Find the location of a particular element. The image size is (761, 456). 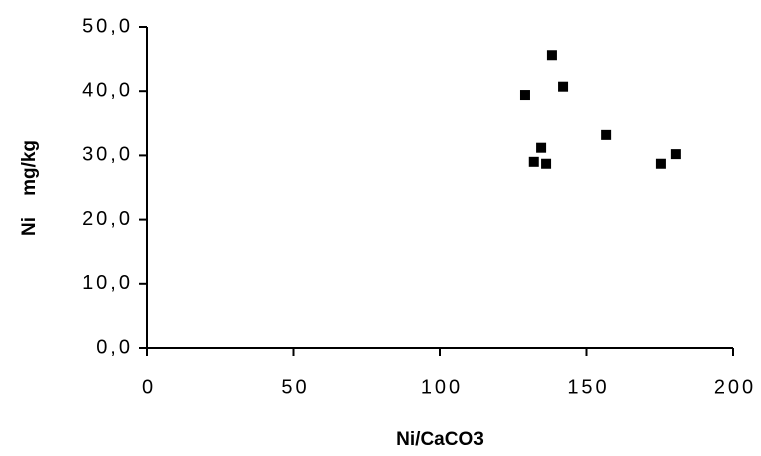

x-tick-label: 50 is located at coordinates (295, 387).